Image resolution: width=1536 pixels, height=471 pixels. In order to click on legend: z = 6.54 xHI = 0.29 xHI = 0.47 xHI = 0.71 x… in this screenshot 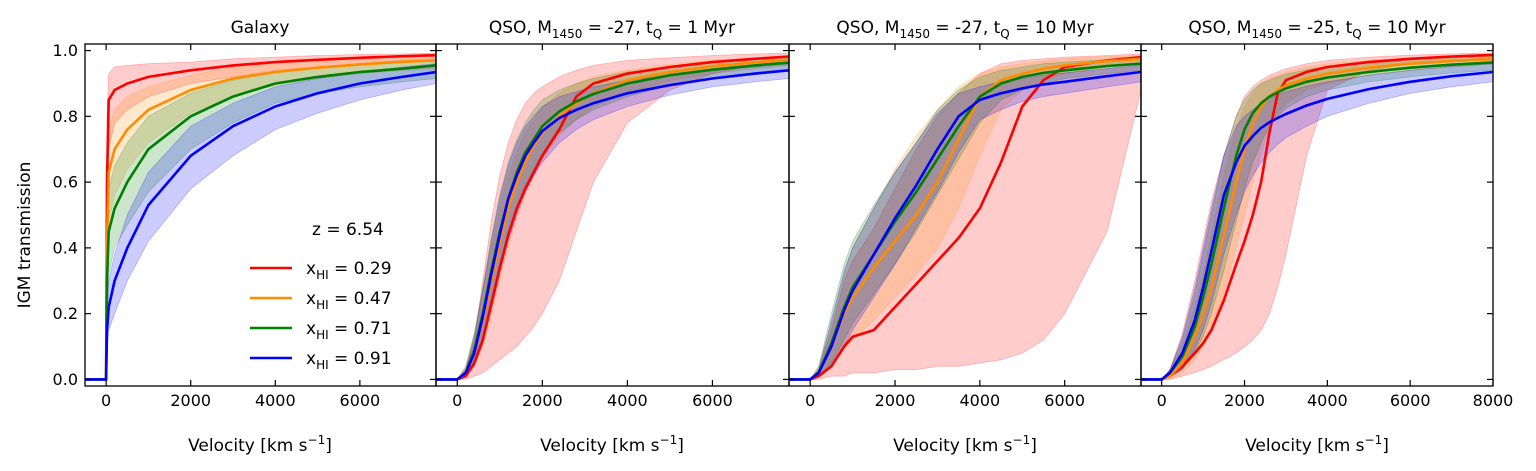, I will do `click(321, 296)`.